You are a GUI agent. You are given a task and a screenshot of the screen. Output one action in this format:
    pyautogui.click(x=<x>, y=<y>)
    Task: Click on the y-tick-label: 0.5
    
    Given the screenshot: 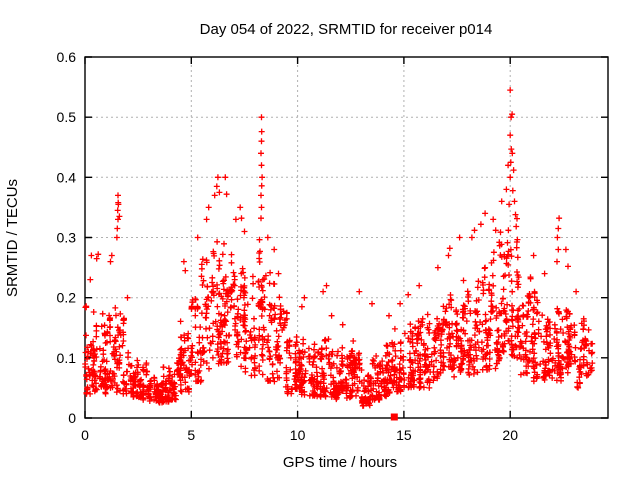 What is the action you would take?
    pyautogui.click(x=67, y=117)
    